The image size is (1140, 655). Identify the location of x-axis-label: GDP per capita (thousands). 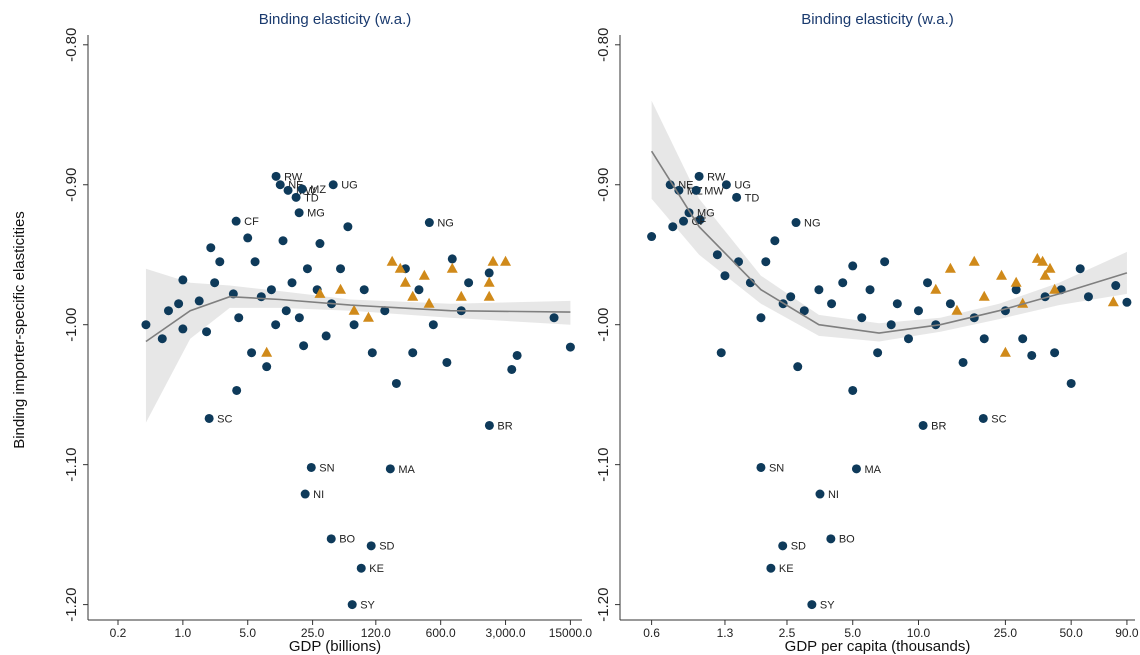
(878, 646).